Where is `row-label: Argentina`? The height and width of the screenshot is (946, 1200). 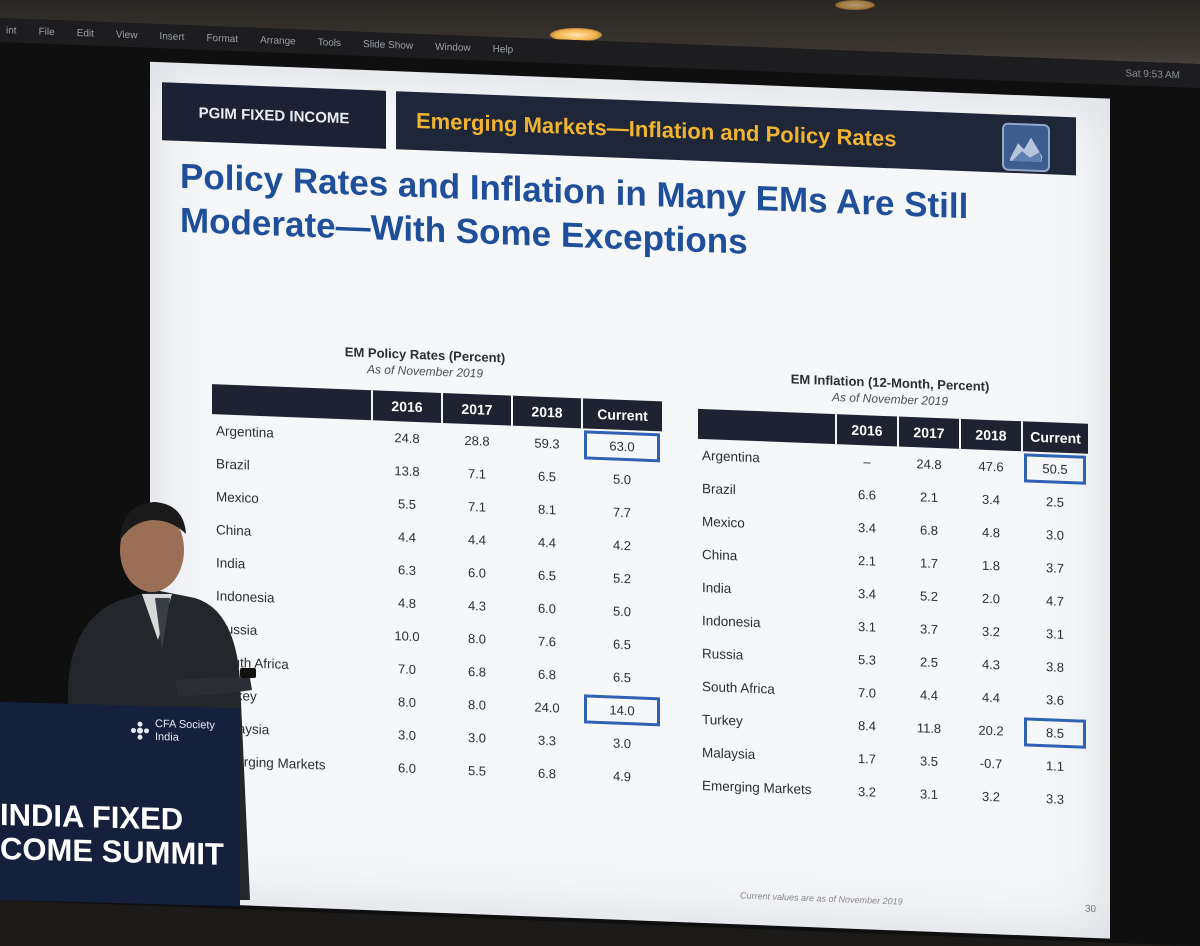 row-label: Argentina is located at coordinates (731, 456).